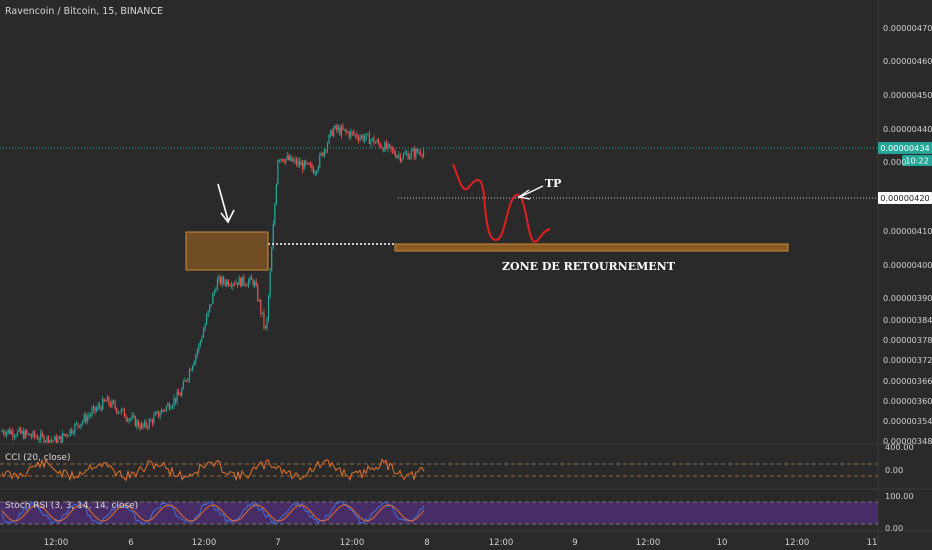  Describe the element at coordinates (907, 360) in the screenshot. I see `price-tick-label: 0.00000372` at that location.